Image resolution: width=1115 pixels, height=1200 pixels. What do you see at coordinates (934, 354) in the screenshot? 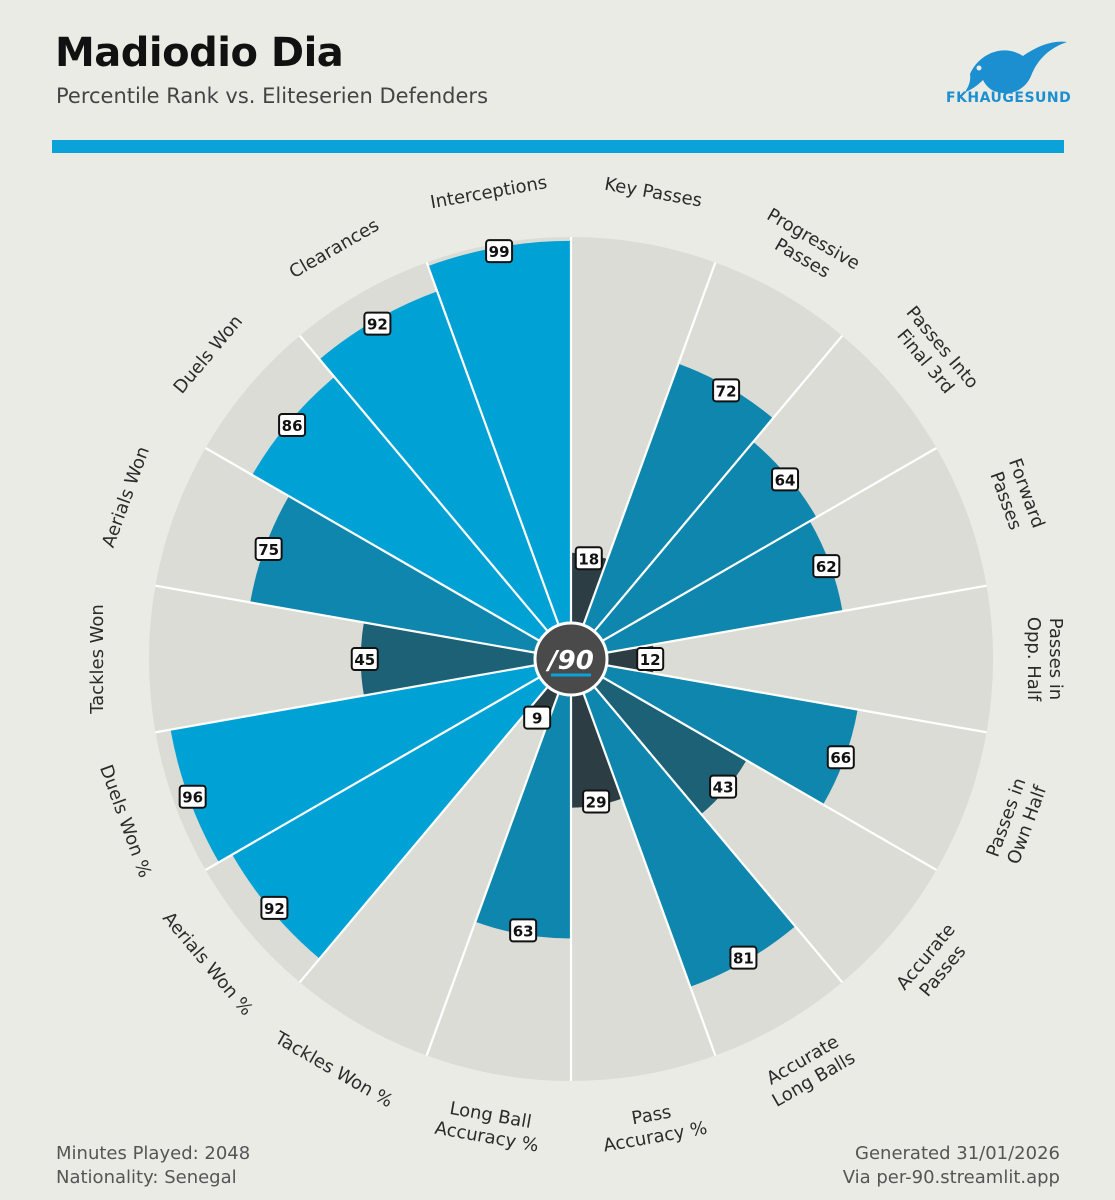
I see `category-label-passes-into-final-3rd: Passes IntoFinal 3rd` at bounding box center [934, 354].